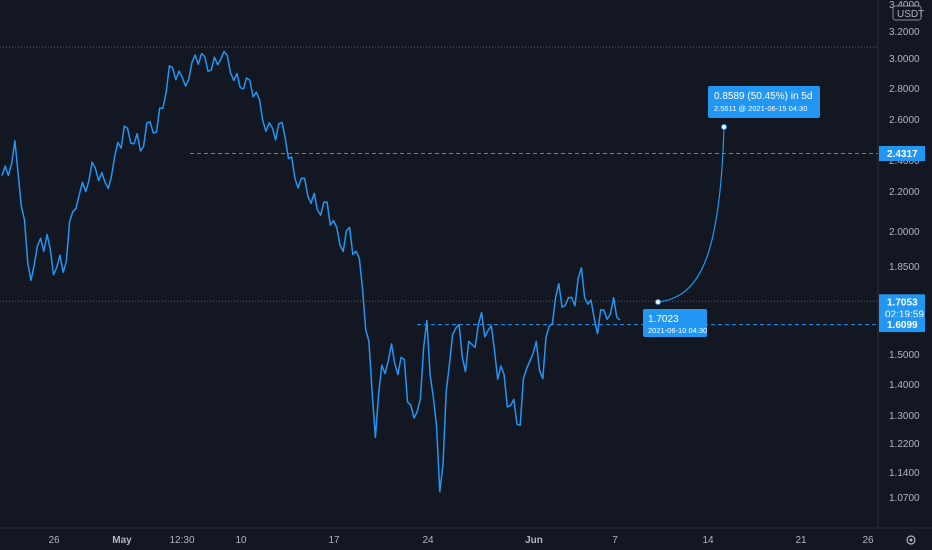 The width and height of the screenshot is (932, 550). What do you see at coordinates (904, 192) in the screenshot?
I see `y-tick-label: 2.2000` at bounding box center [904, 192].